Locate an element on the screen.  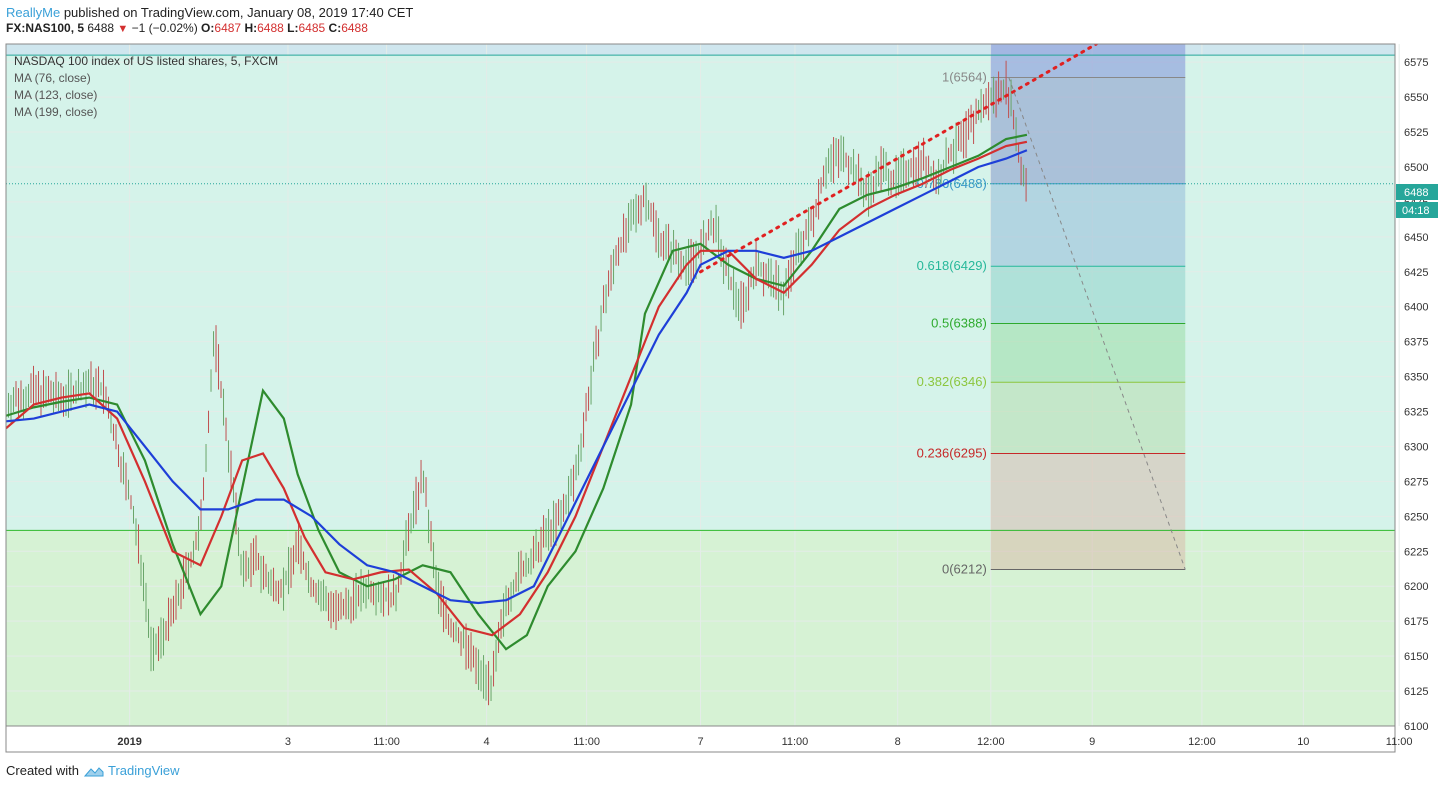
footer: Created with TradingView is located at coordinates (93, 770).